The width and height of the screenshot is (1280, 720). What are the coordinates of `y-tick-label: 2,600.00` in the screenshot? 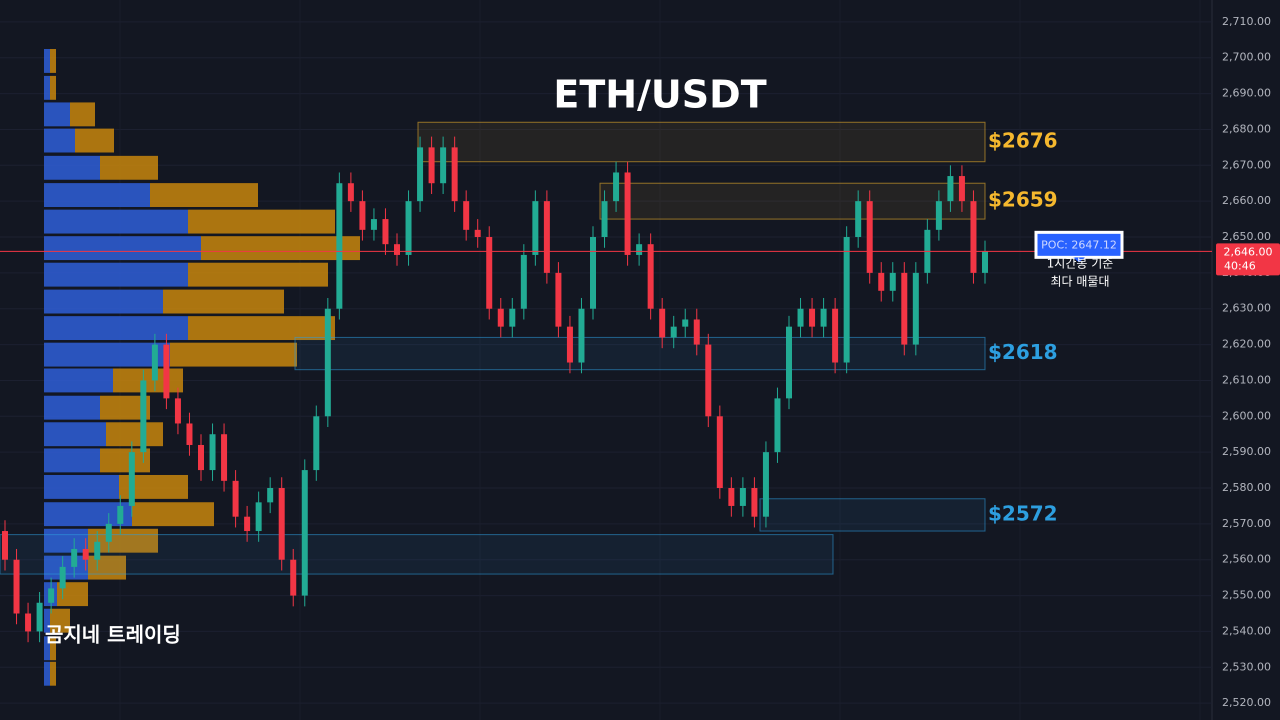 It's located at (1246, 415).